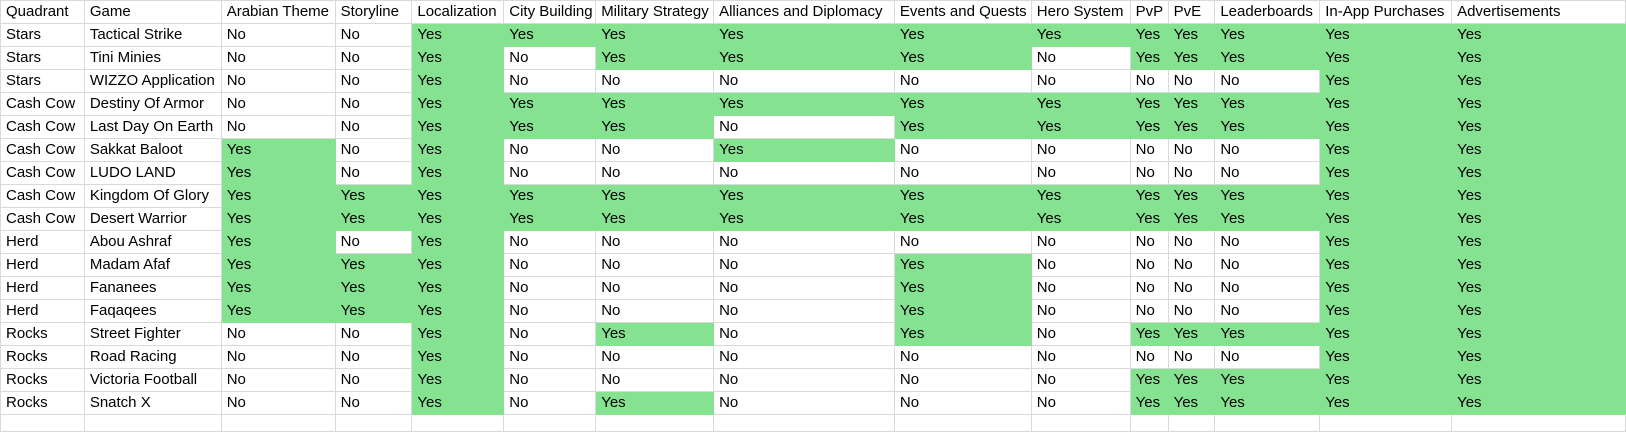 The image size is (1626, 446). Describe the element at coordinates (458, 12) in the screenshot. I see `column-header: Localization` at that location.